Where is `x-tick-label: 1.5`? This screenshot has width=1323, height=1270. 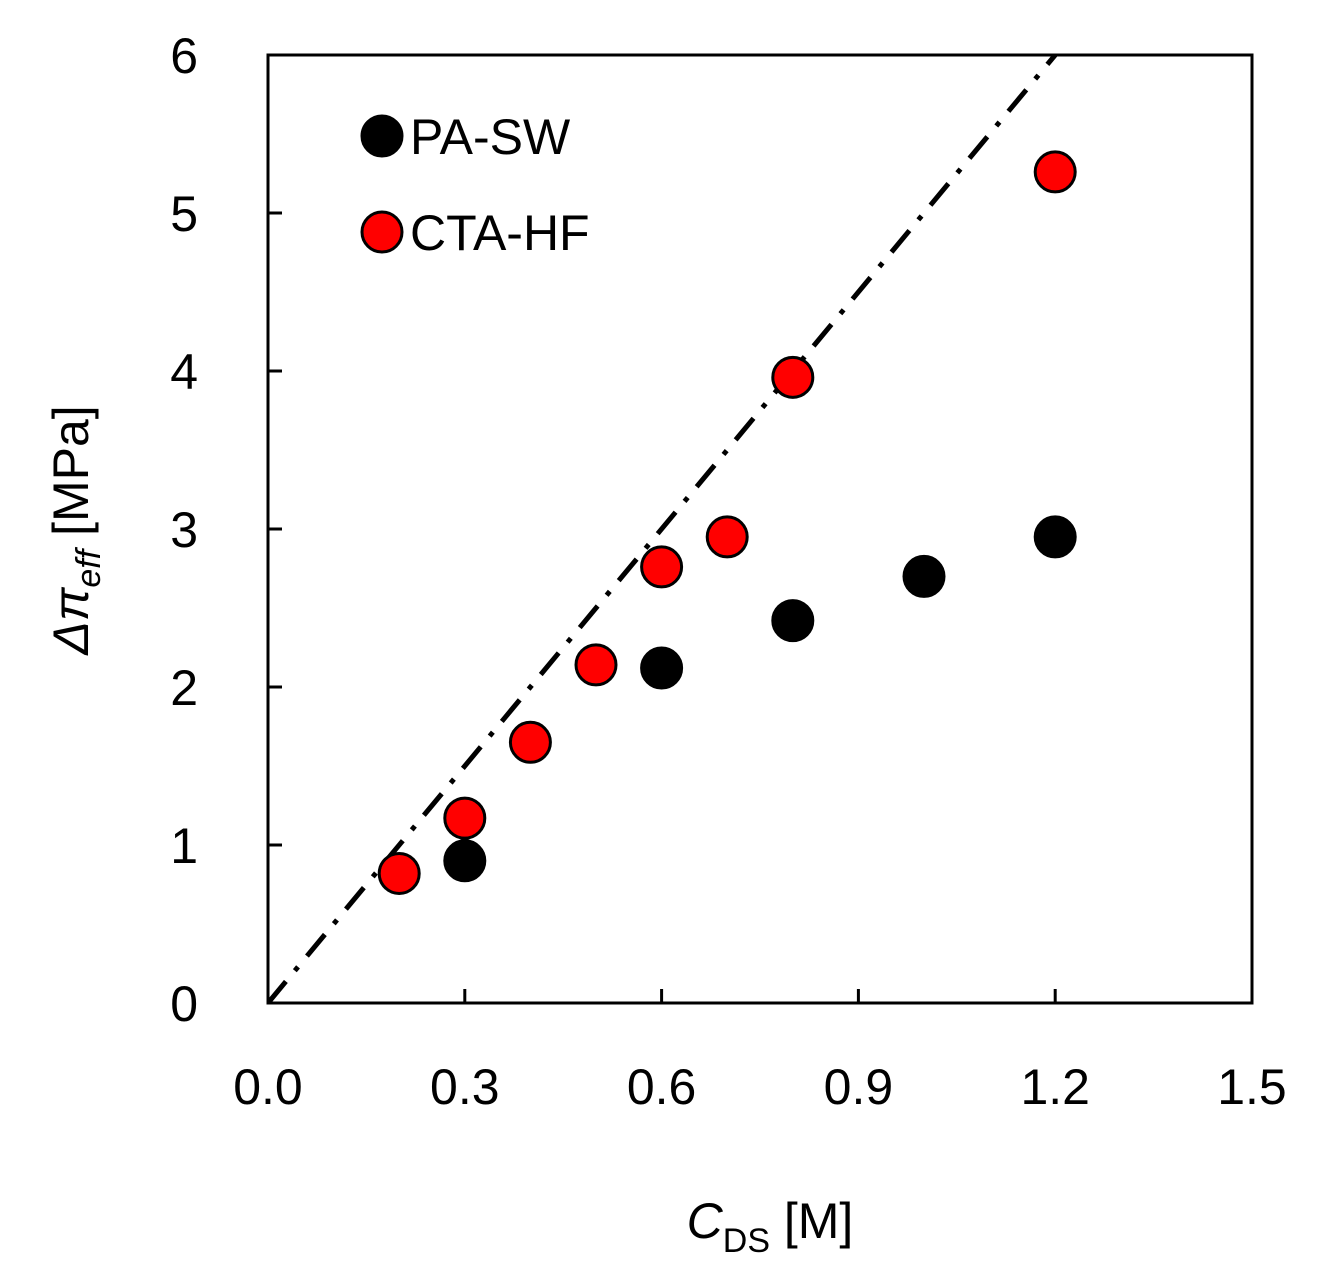
x-tick-label: 1.5 is located at coordinates (1252, 1087).